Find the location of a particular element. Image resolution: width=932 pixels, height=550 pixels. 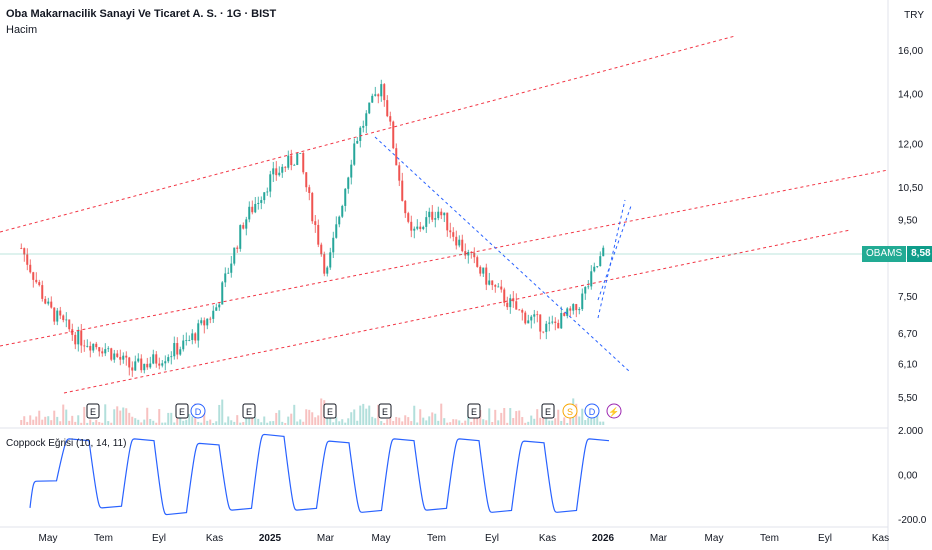

x-tick-label: Mar is located at coordinates (659, 538).